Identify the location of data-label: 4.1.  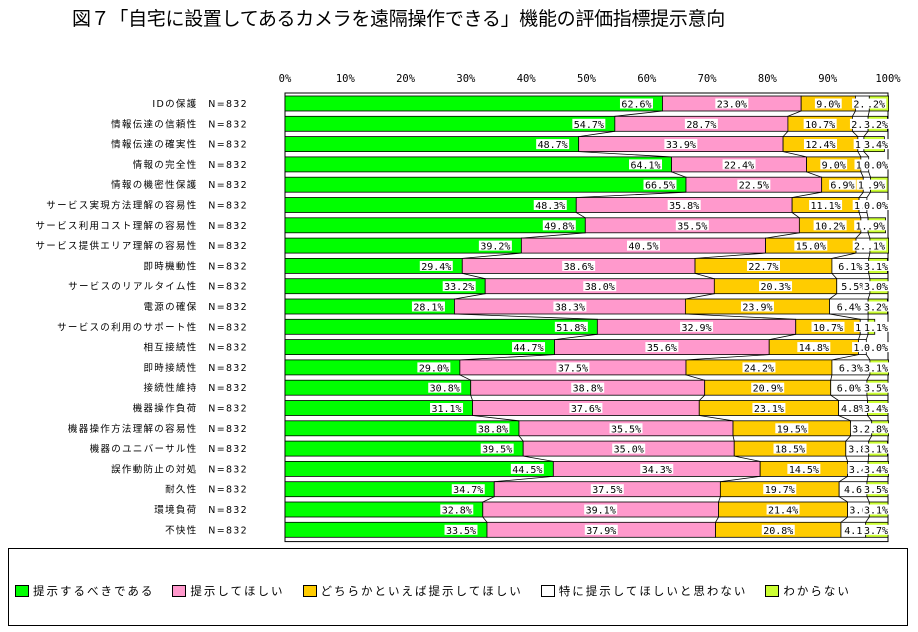
(853, 531).